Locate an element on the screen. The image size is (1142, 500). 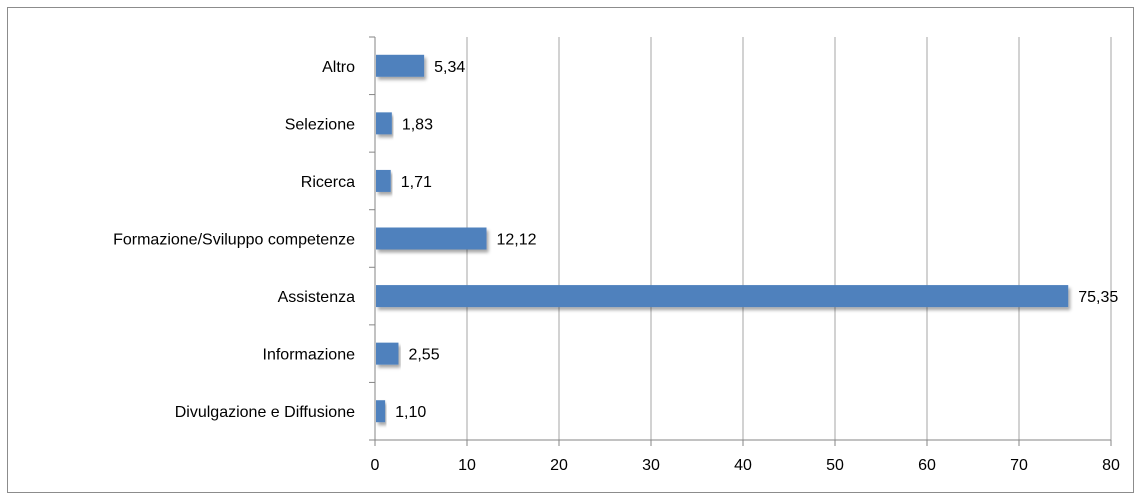
data-label: 2,55 is located at coordinates (423, 355).